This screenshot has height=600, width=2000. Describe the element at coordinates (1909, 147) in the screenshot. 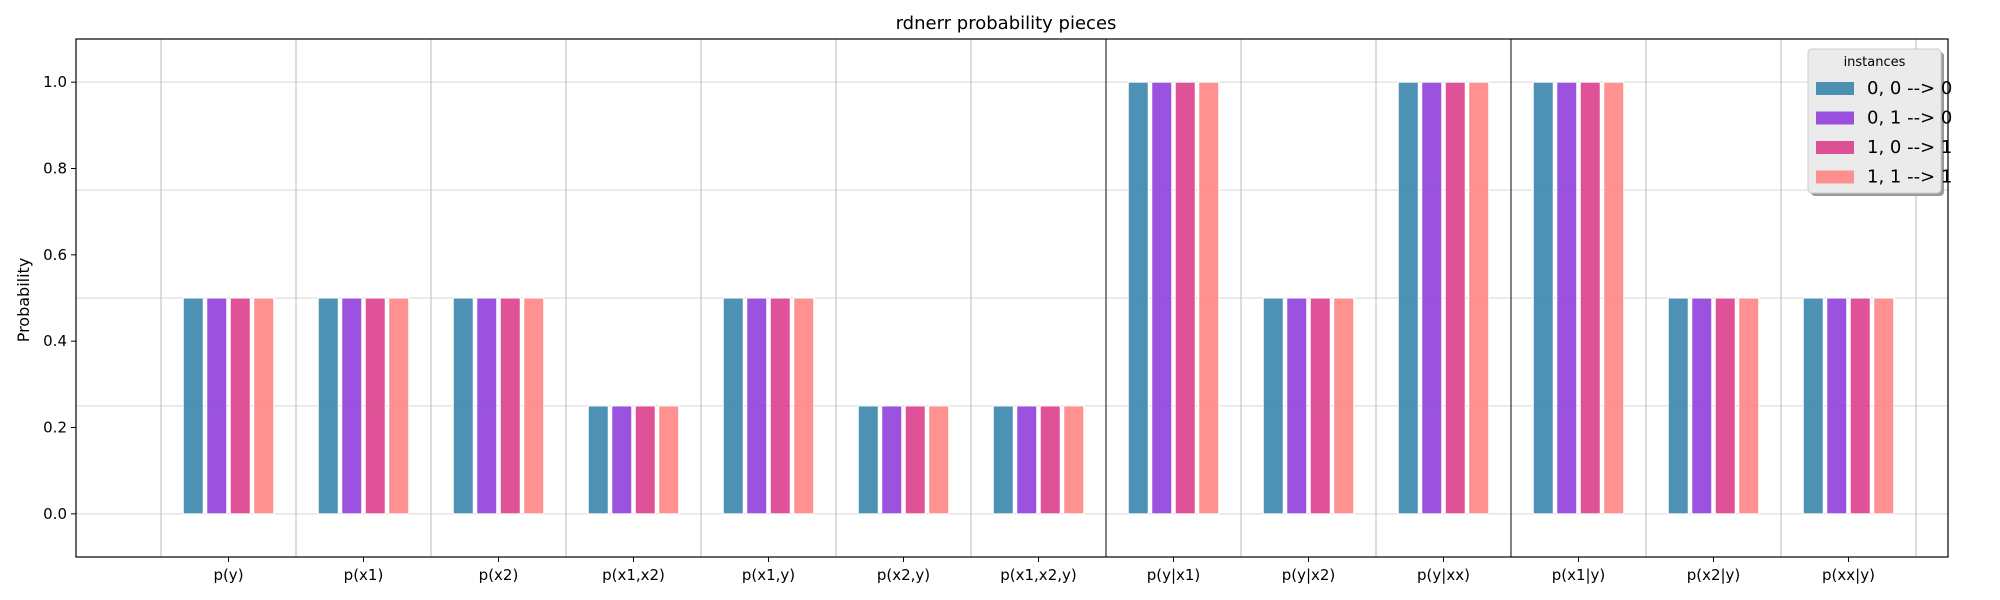

I see `legend-label: 1, 0 --> 1` at that location.